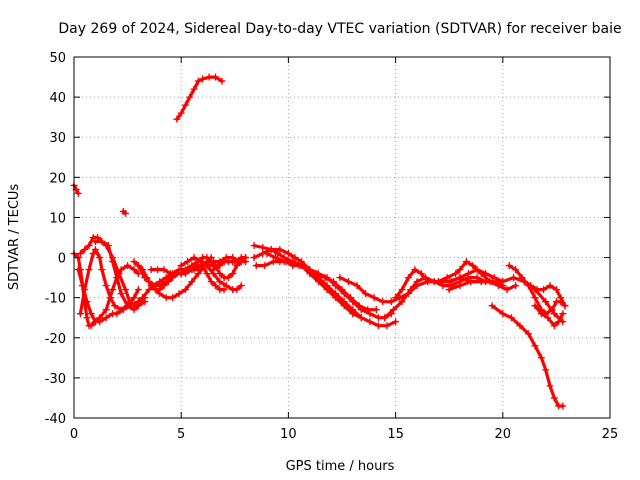 The width and height of the screenshot is (640, 480). I want to click on y-tick-label: -40, so click(55, 419).